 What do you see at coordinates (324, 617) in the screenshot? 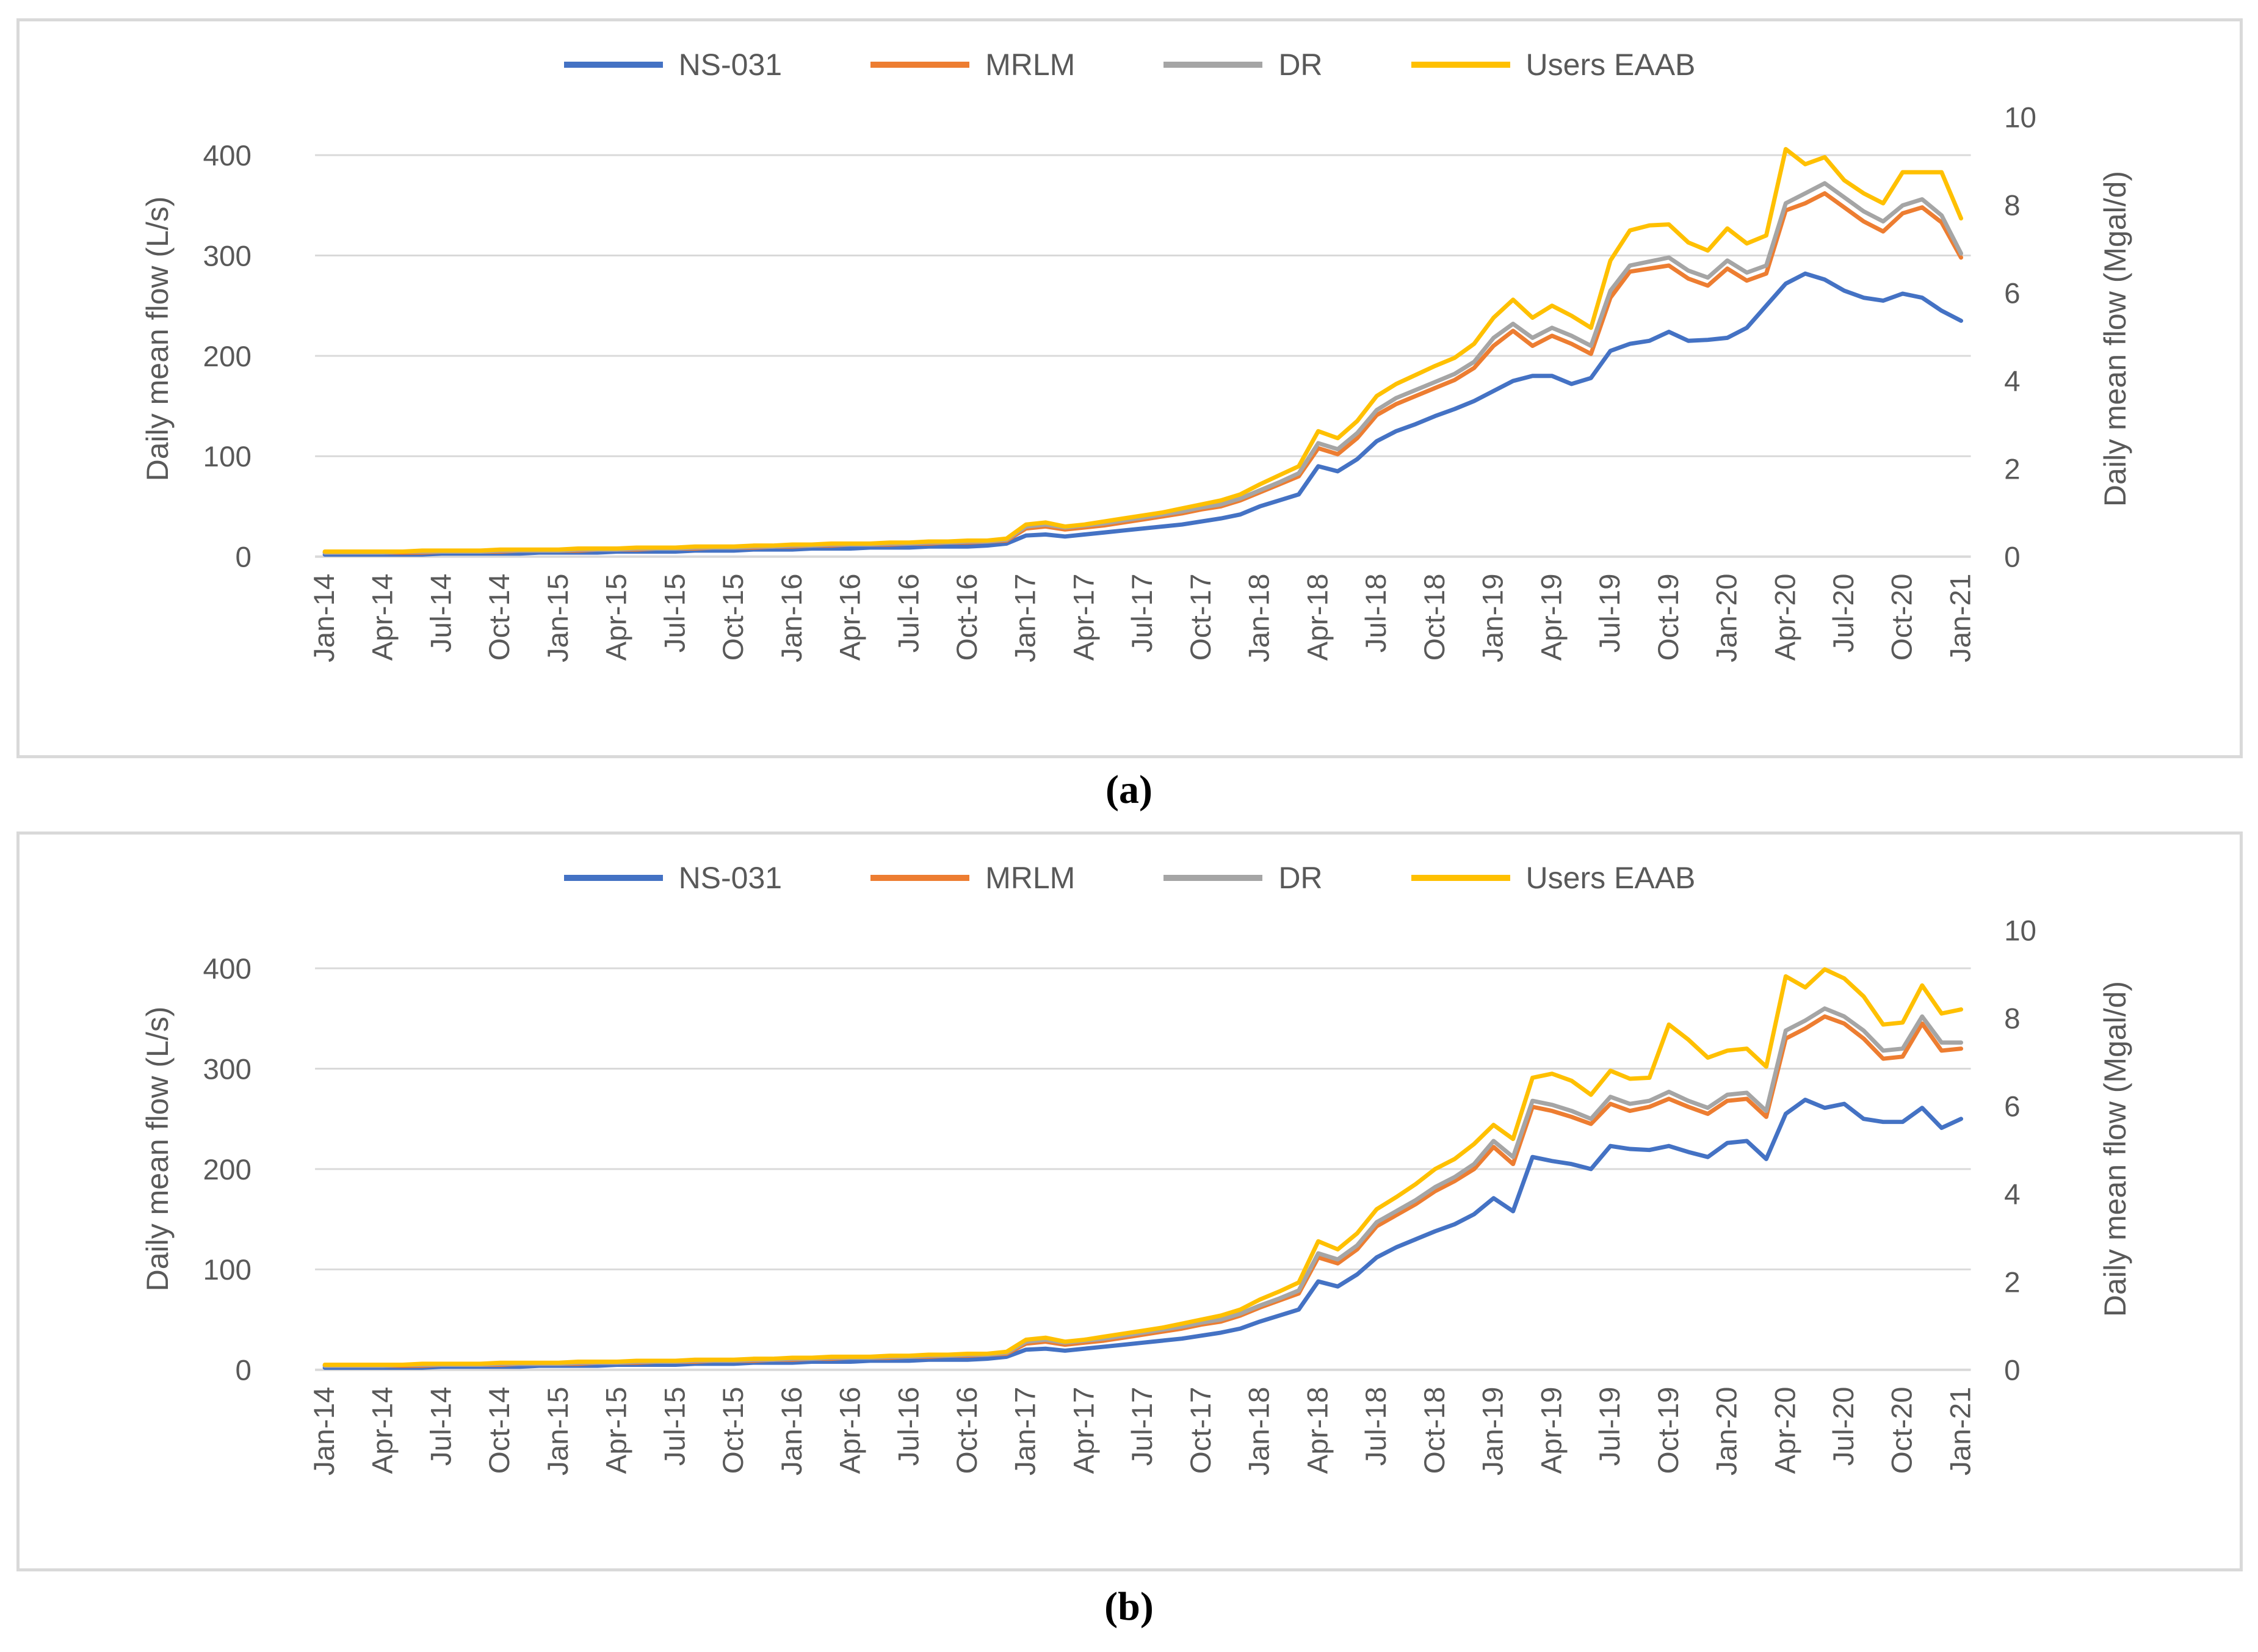
I see `x-tick-label: Jan-14` at bounding box center [324, 617].